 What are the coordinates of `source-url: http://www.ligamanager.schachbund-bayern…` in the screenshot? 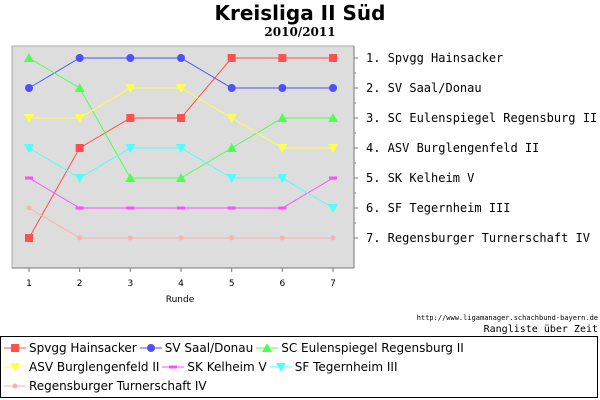 It's located at (507, 318).